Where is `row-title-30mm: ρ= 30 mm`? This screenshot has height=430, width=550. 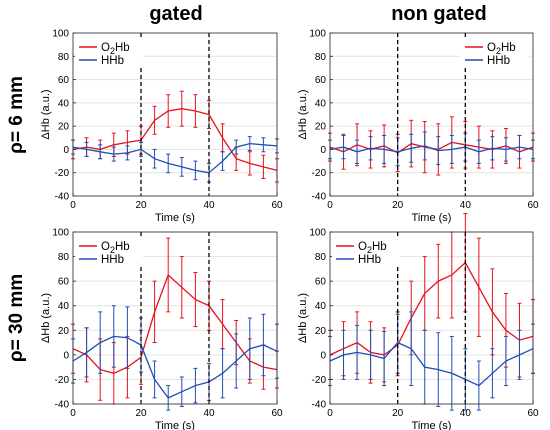 row-title-30mm: ρ= 30 mm is located at coordinates (16, 318).